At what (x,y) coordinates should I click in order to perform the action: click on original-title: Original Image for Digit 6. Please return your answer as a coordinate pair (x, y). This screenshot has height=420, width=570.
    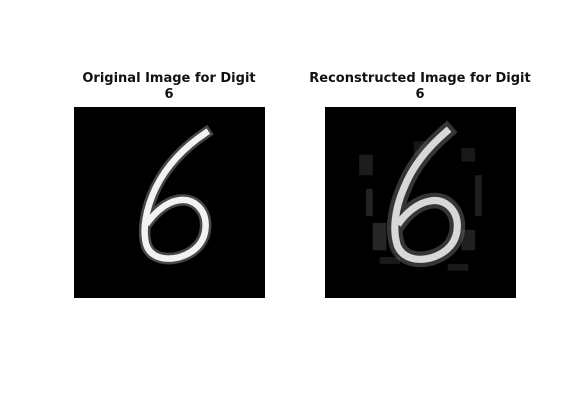
    Looking at the image, I should click on (169, 87).